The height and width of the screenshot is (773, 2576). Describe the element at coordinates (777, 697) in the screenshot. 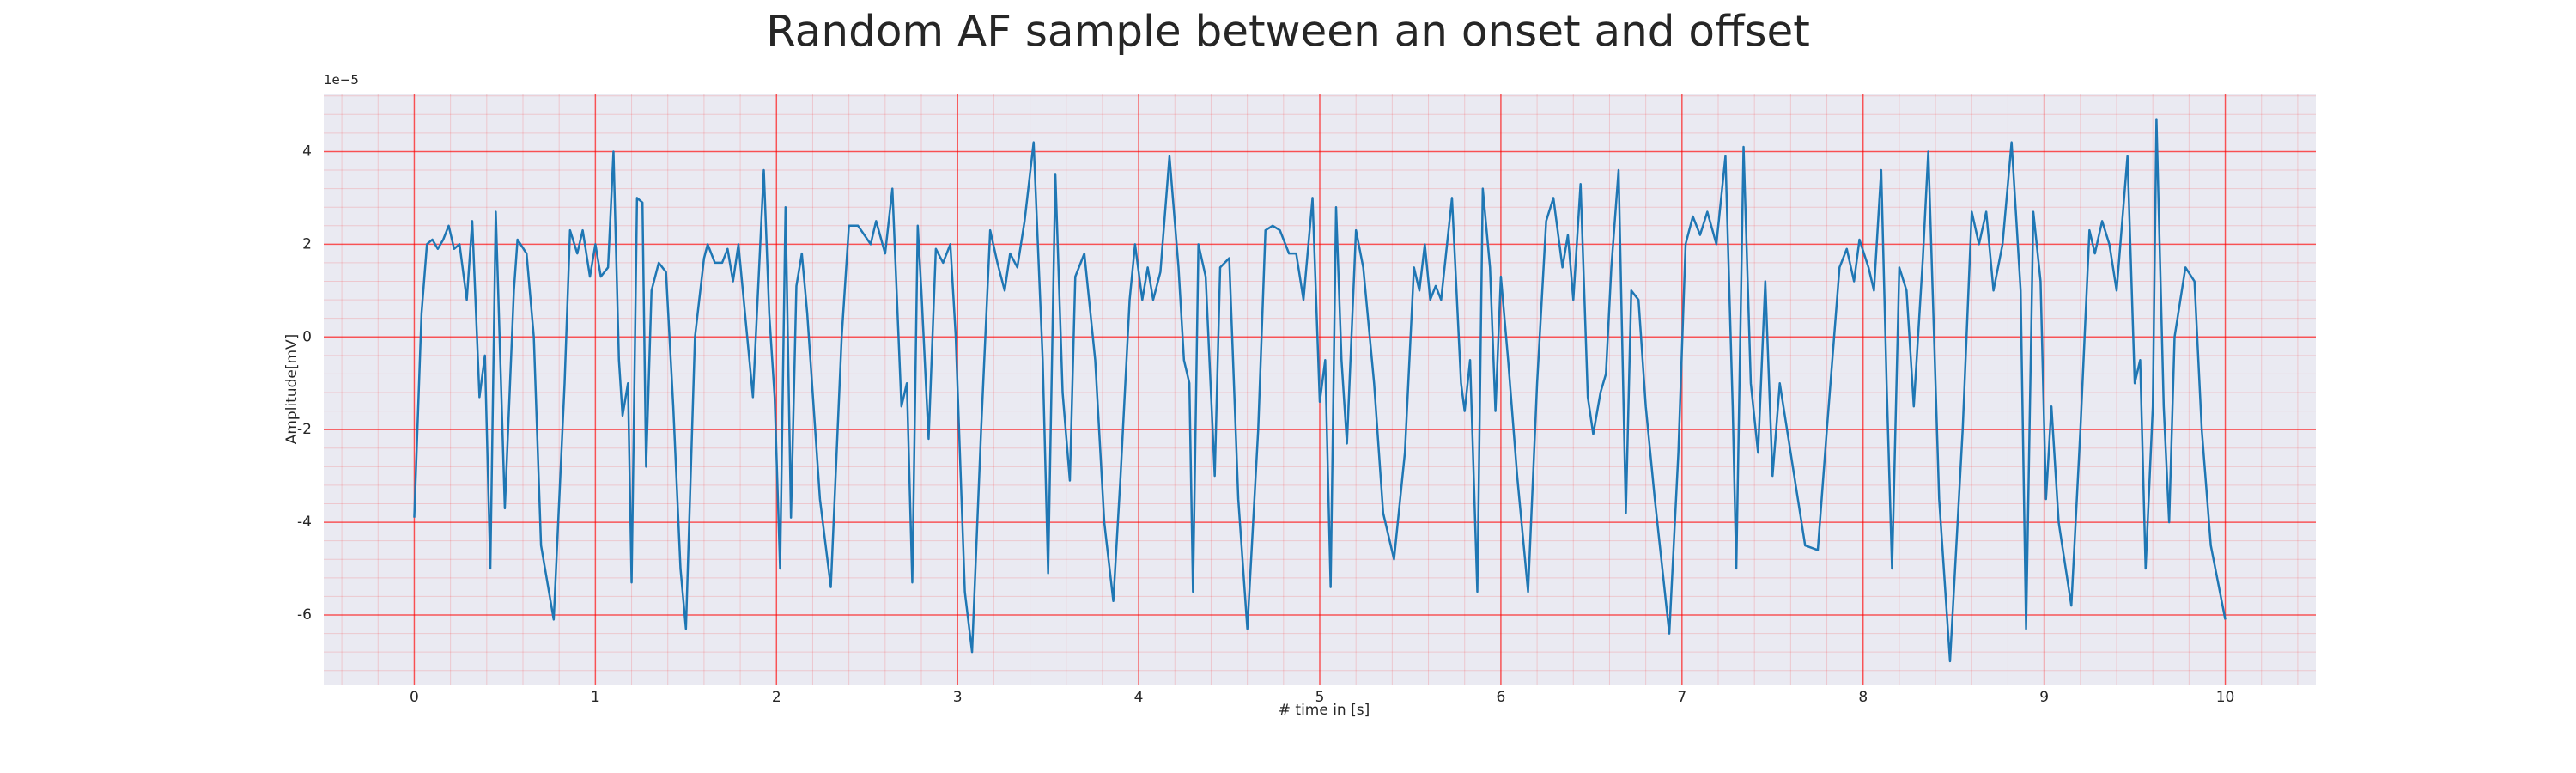

I see `x-tick-label: 2` at that location.